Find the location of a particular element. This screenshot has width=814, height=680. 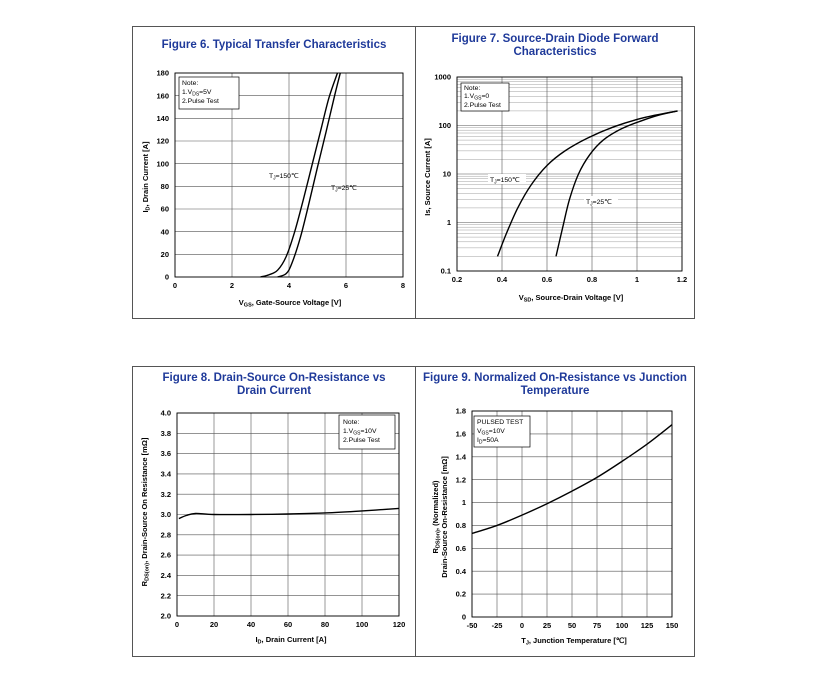

figure-9-y-axis-label-line1: RDS(on), (Normalized) is located at coordinates (436, 517).